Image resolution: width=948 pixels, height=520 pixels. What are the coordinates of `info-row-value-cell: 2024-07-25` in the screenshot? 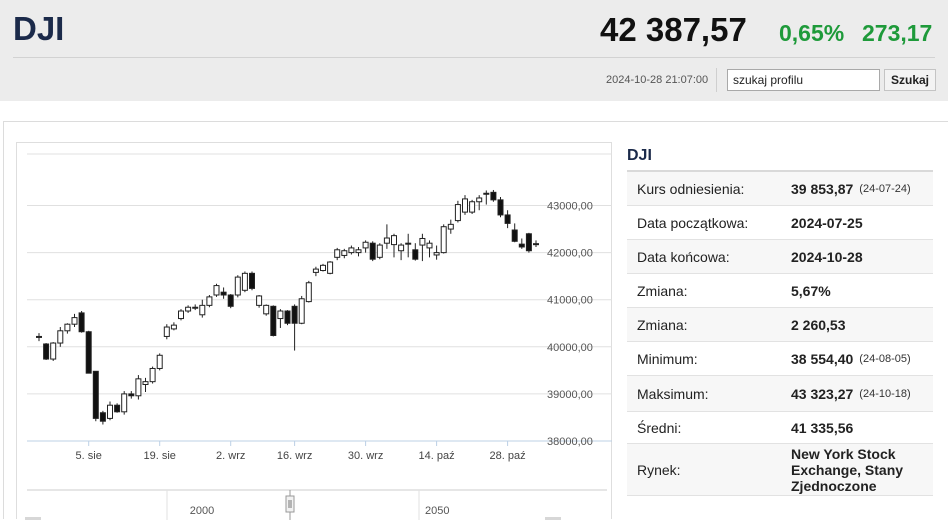 It's located at (862, 222).